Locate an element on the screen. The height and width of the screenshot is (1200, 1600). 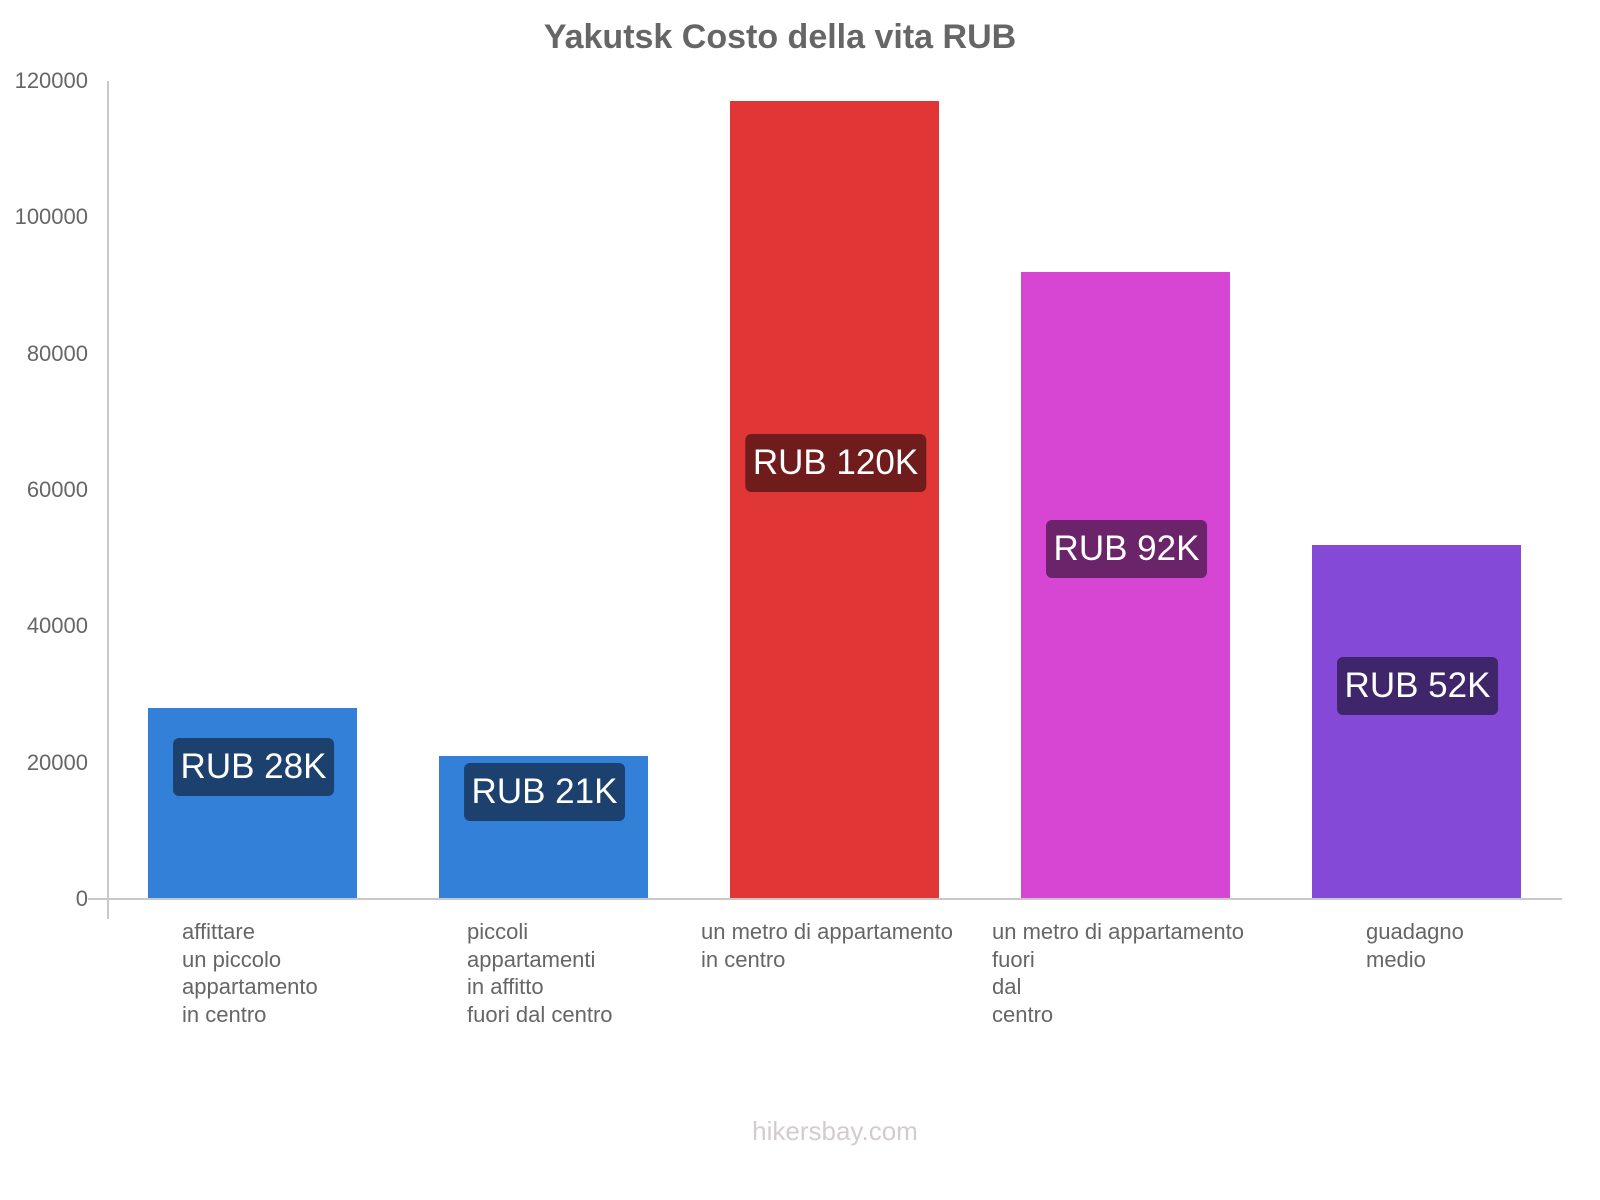
x-tick-label: guadagno medio is located at coordinates (1415, 945).